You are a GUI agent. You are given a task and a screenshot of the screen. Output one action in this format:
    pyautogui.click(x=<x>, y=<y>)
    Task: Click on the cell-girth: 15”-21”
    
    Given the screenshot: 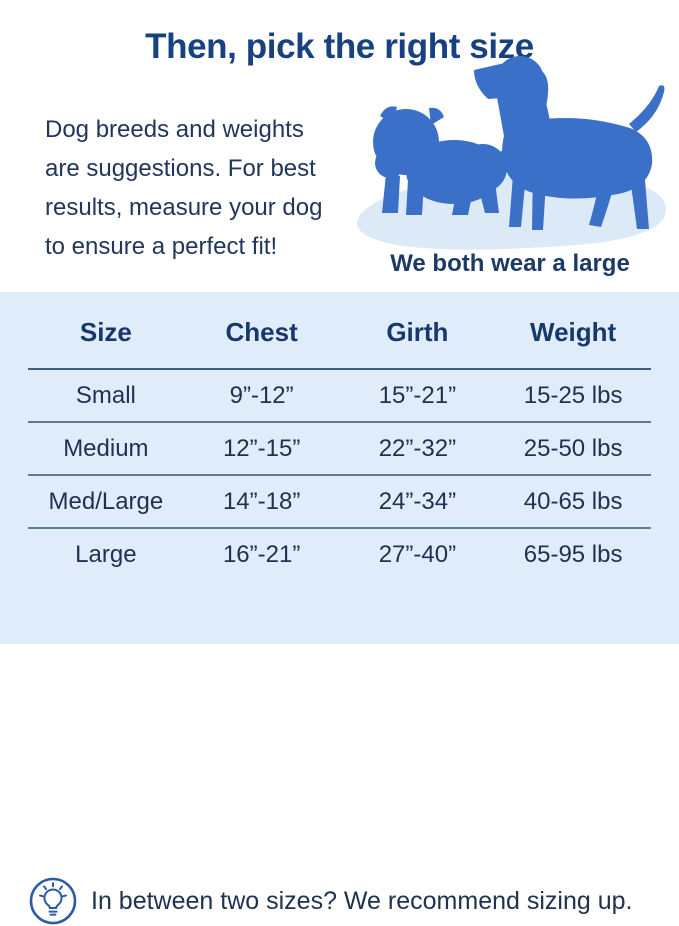 What is the action you would take?
    pyautogui.click(x=417, y=396)
    